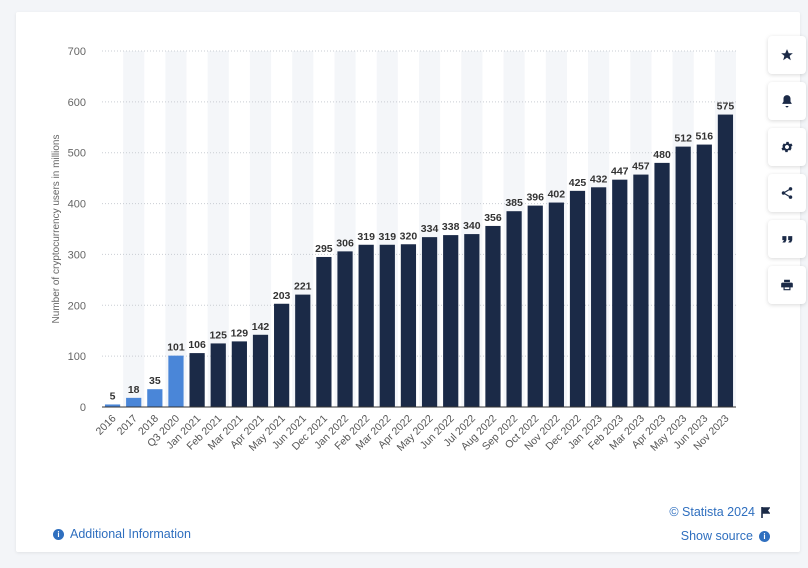  I want to click on additional-info-label: Additional Information, so click(130, 534).